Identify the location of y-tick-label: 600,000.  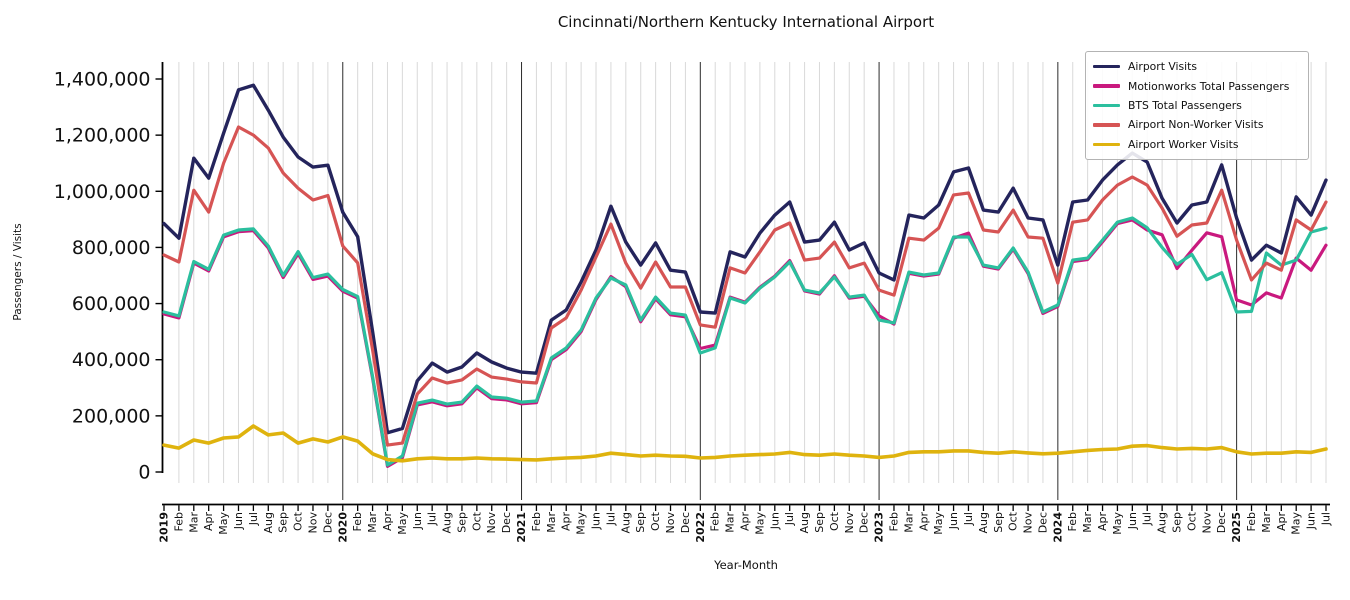
(111, 304).